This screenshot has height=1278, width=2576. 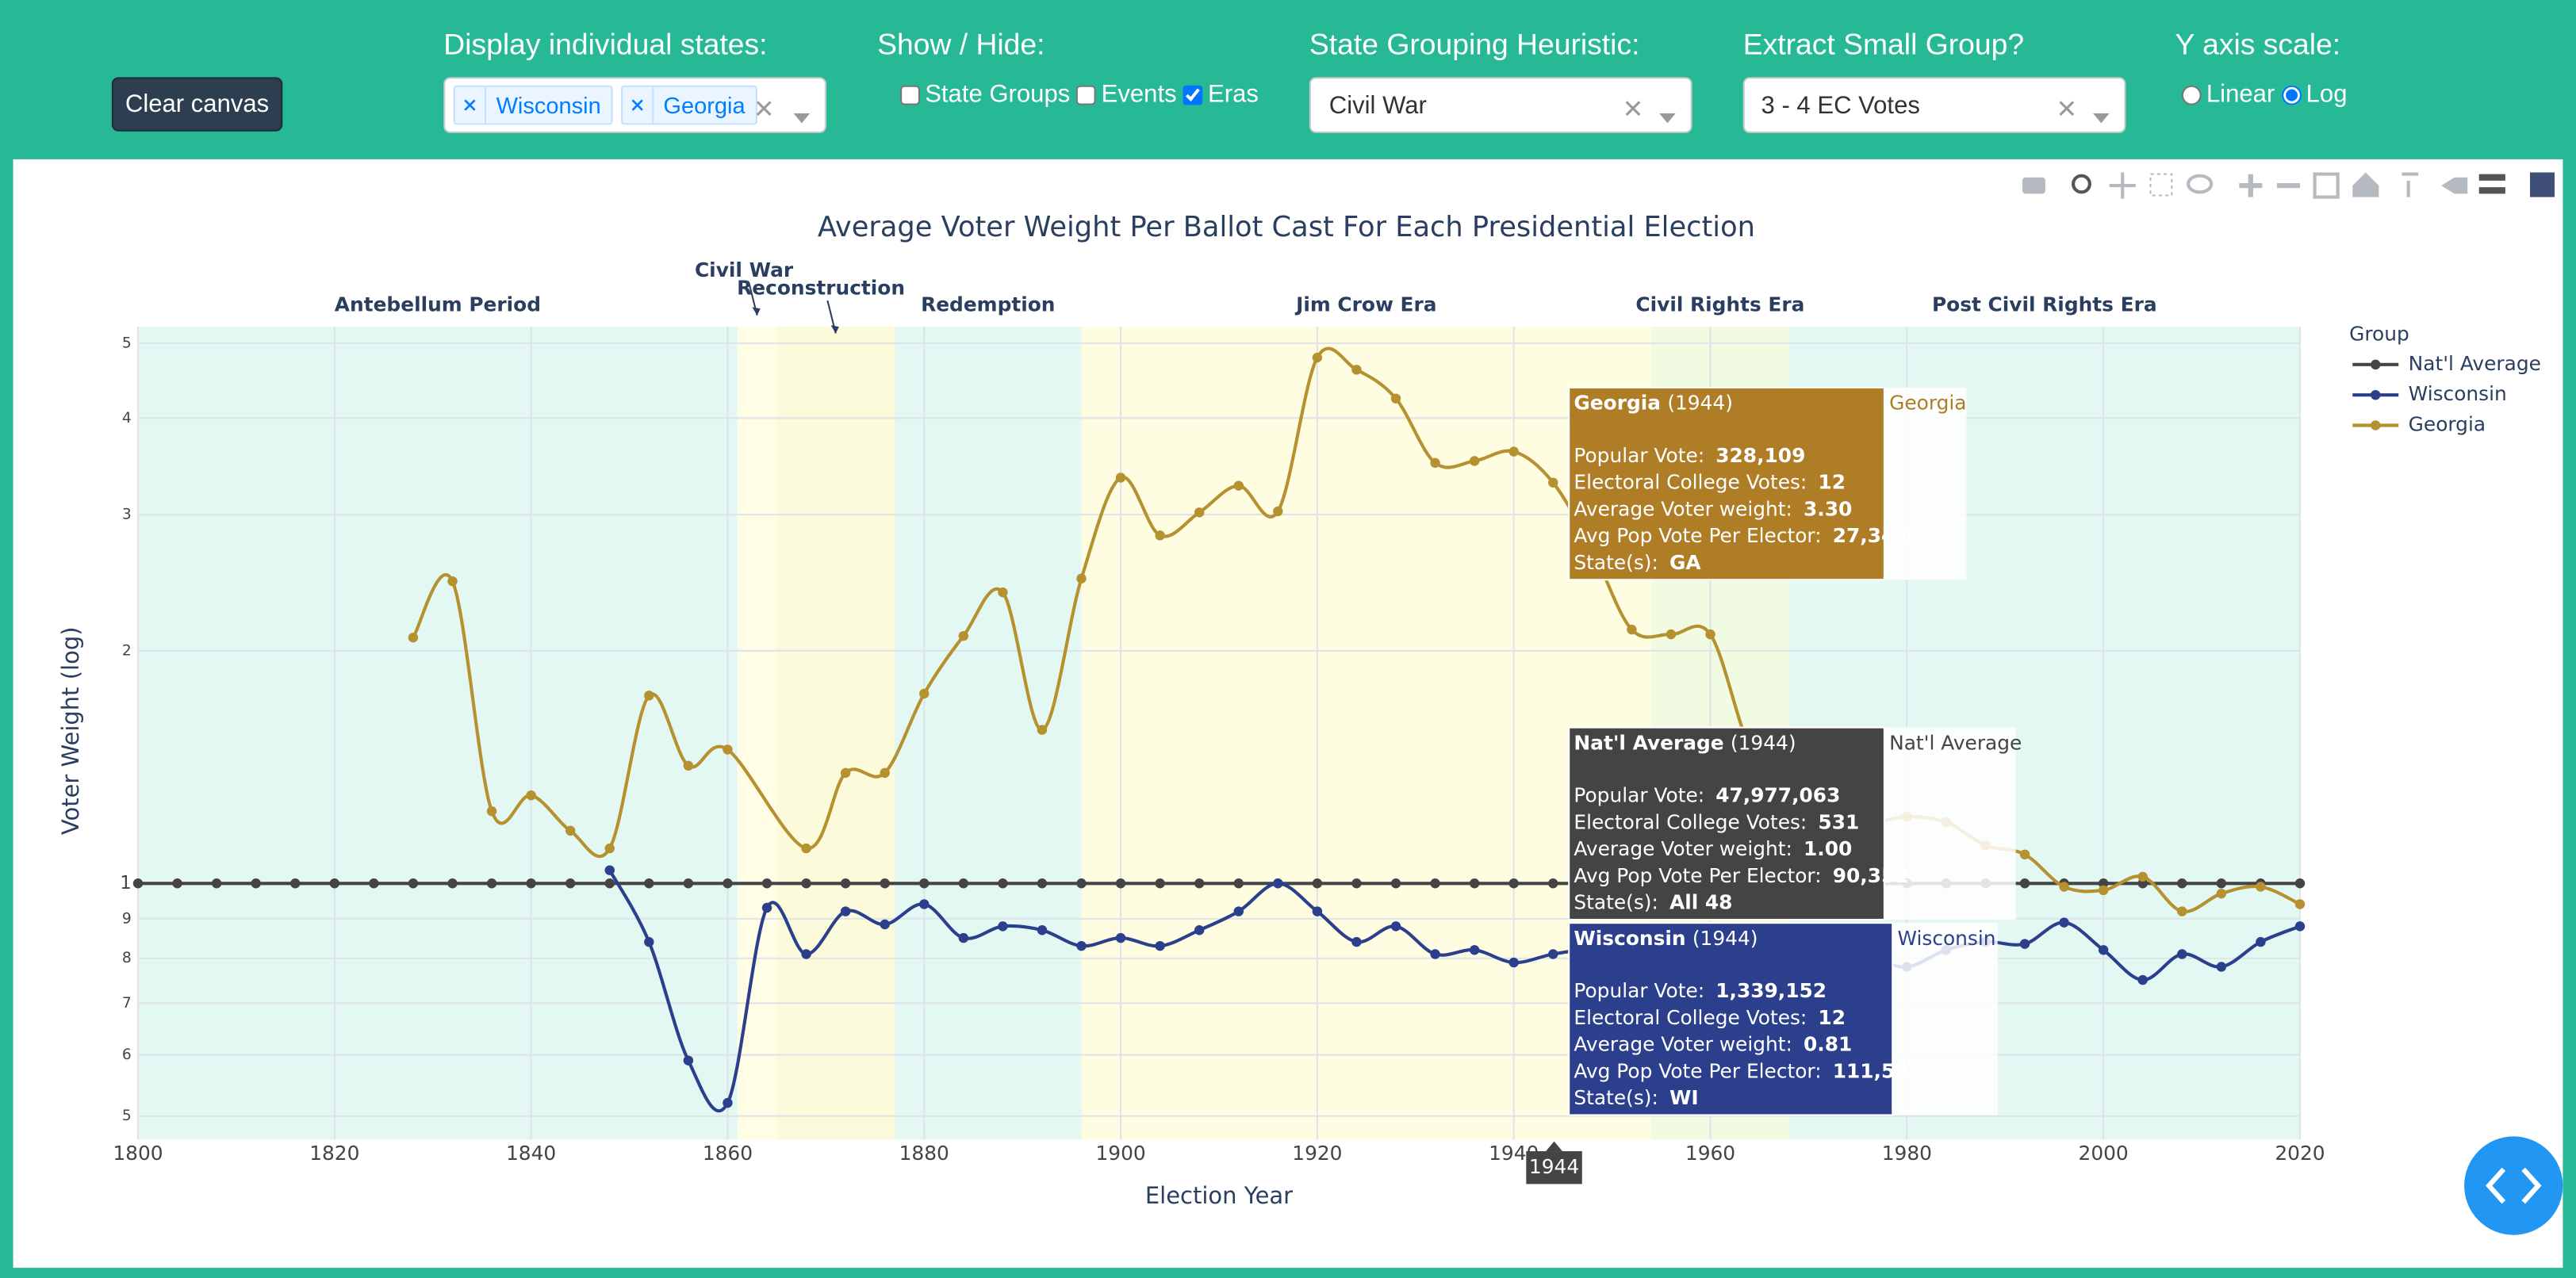 What do you see at coordinates (1701, 1070) in the screenshot?
I see `tooltip-row-label: Avg Pop Vote Per Elector:` at bounding box center [1701, 1070].